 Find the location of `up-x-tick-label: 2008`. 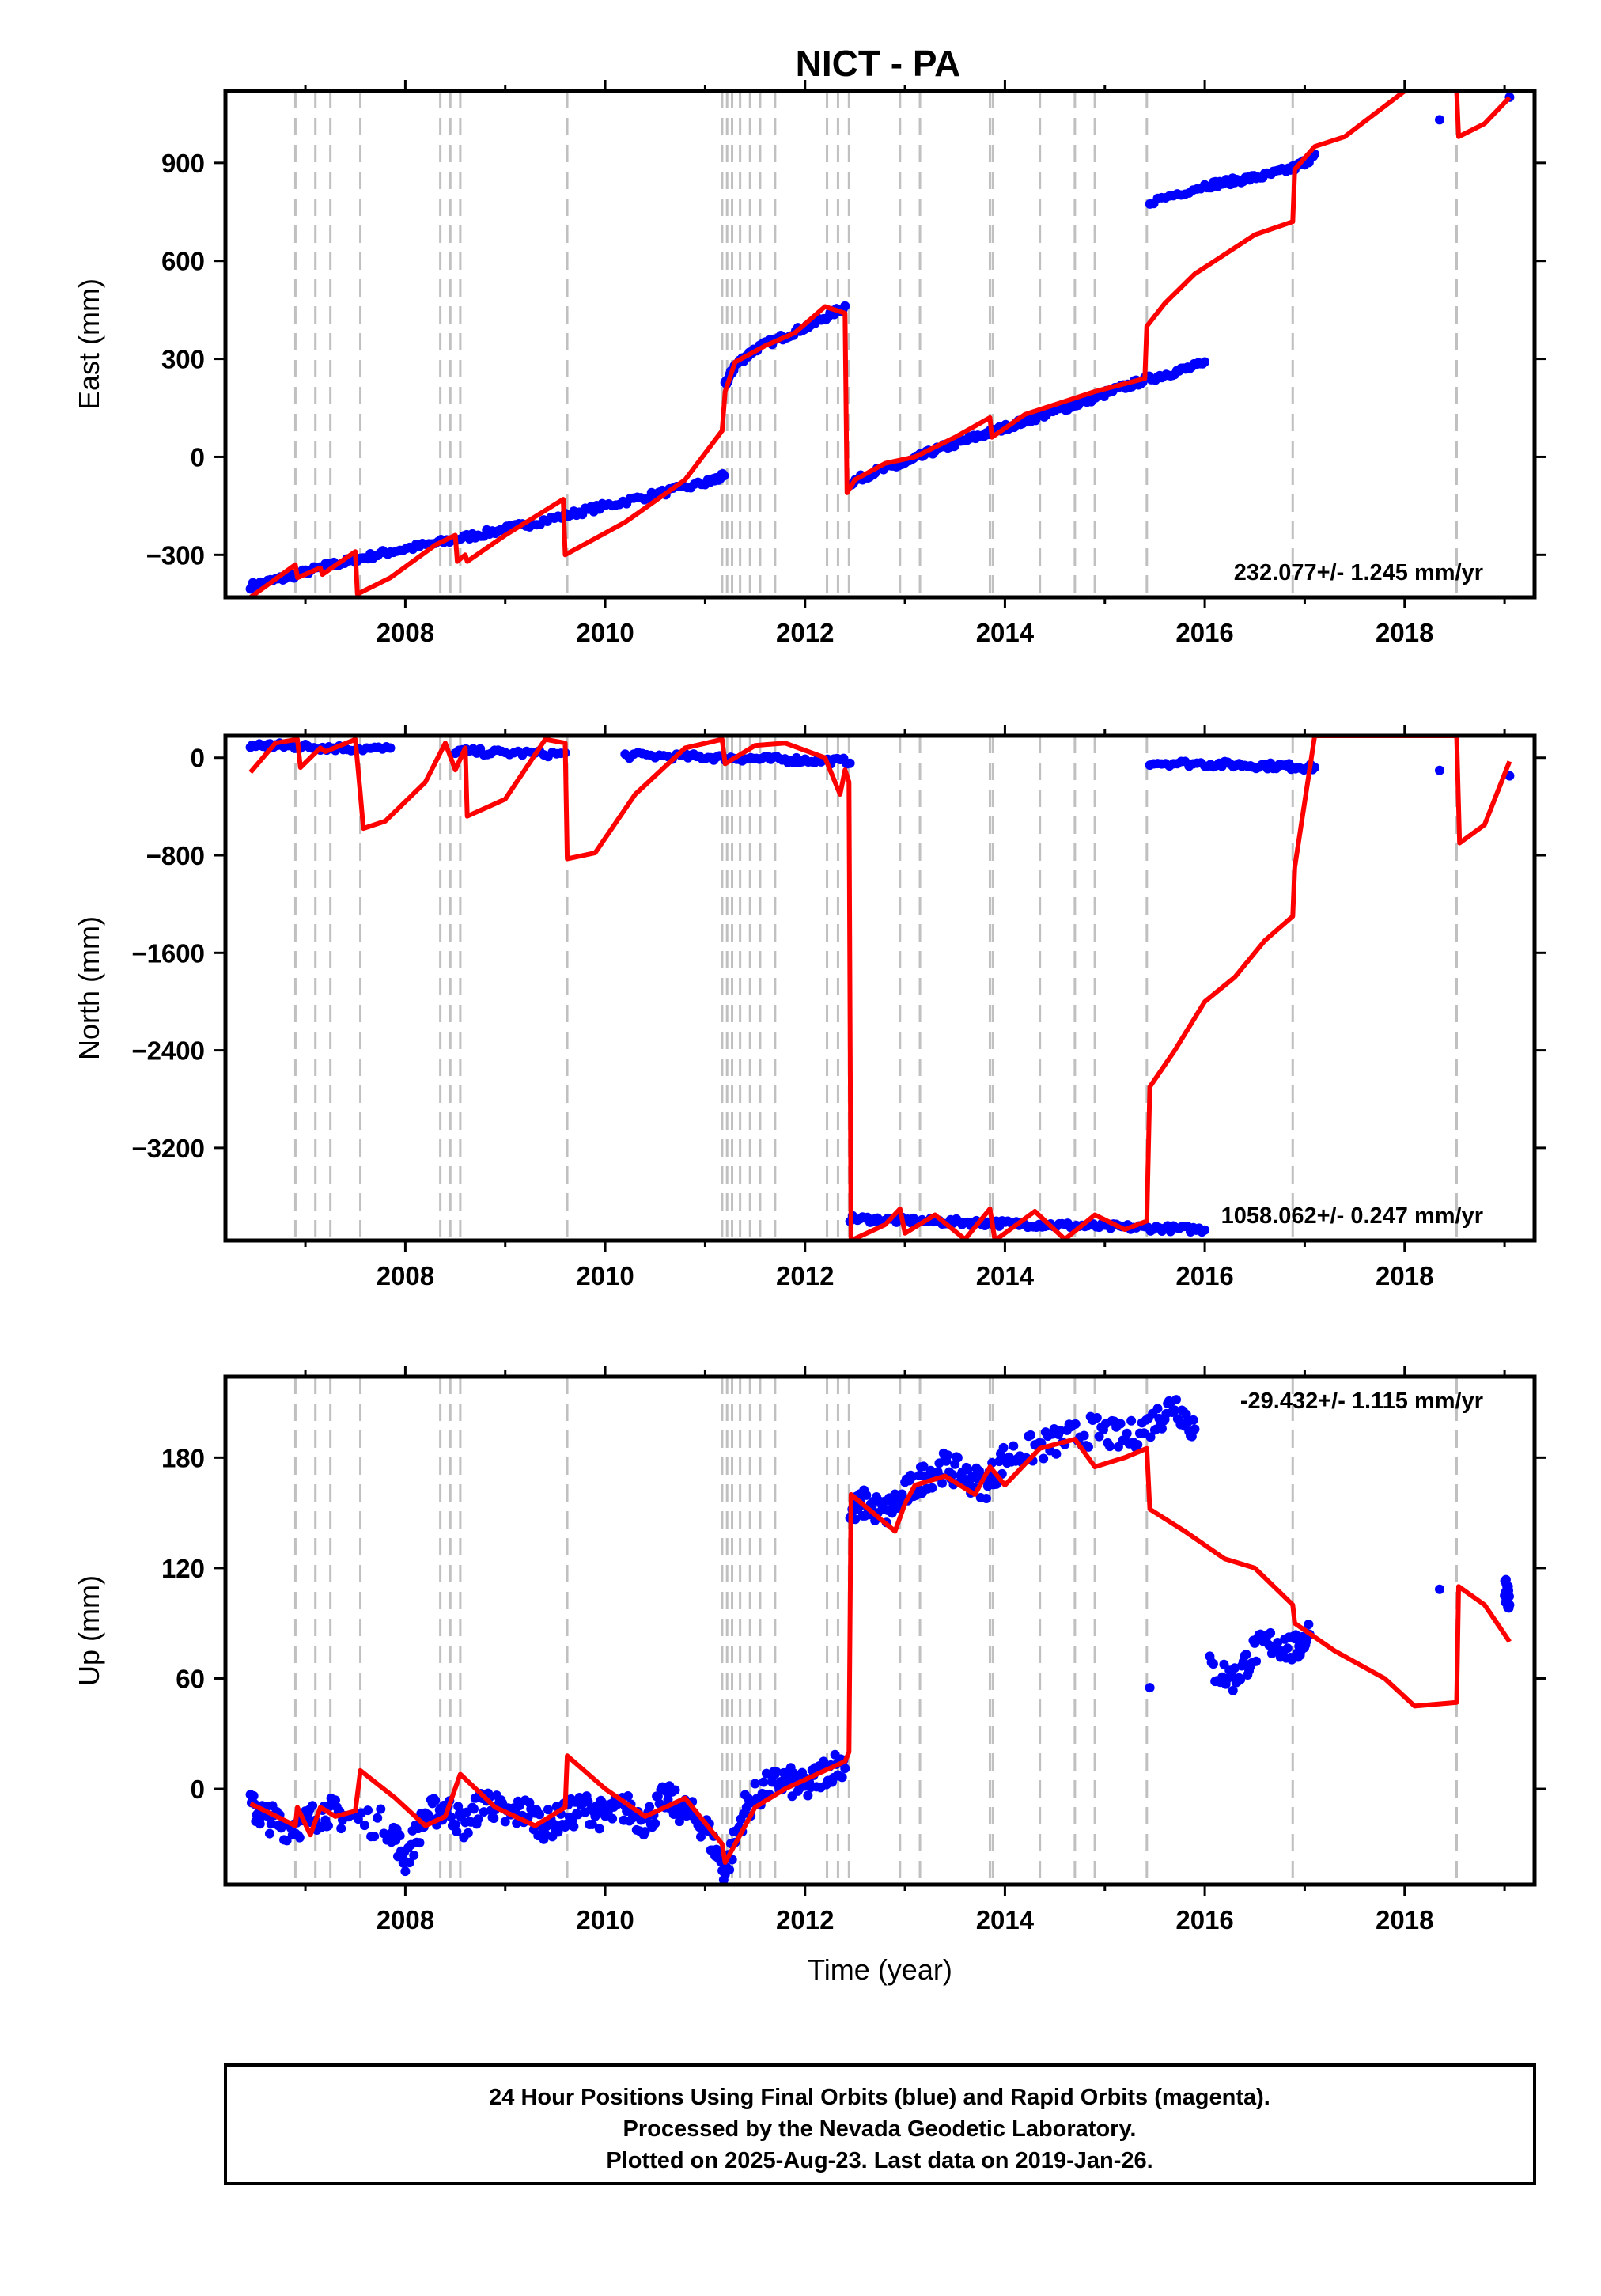

up-x-tick-label: 2008 is located at coordinates (405, 1919).